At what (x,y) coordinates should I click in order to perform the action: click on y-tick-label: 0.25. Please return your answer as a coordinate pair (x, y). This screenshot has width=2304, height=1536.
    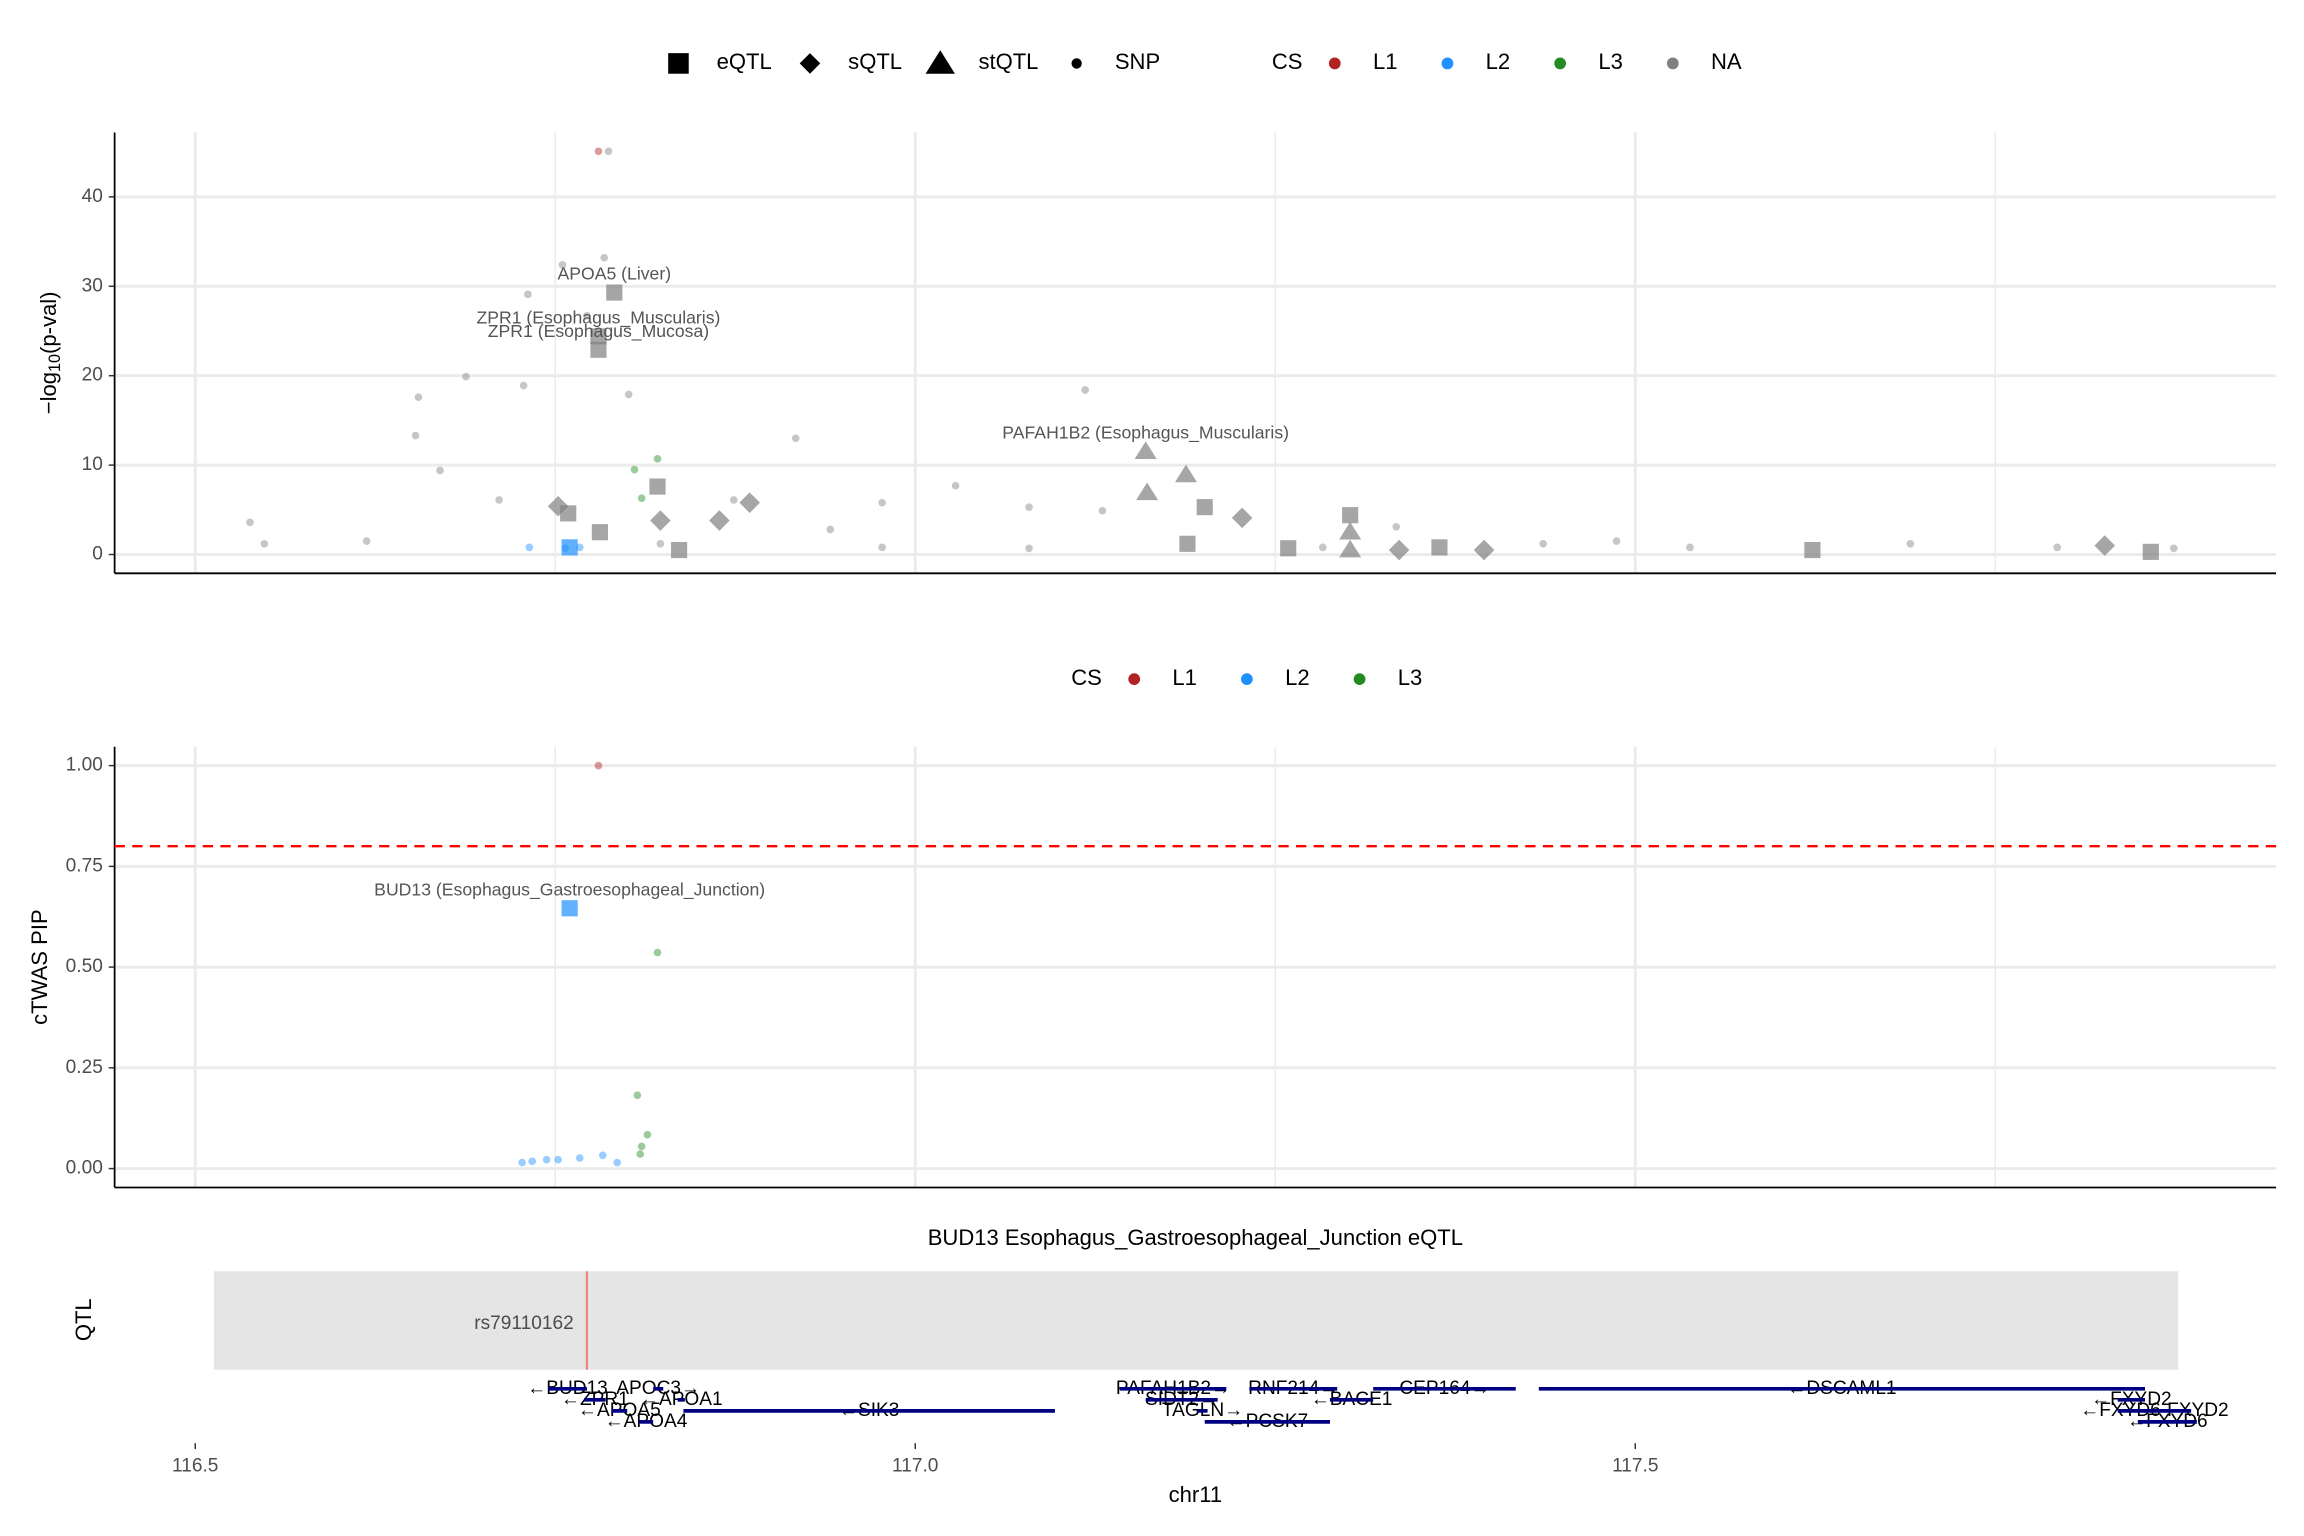
    Looking at the image, I should click on (84, 1067).